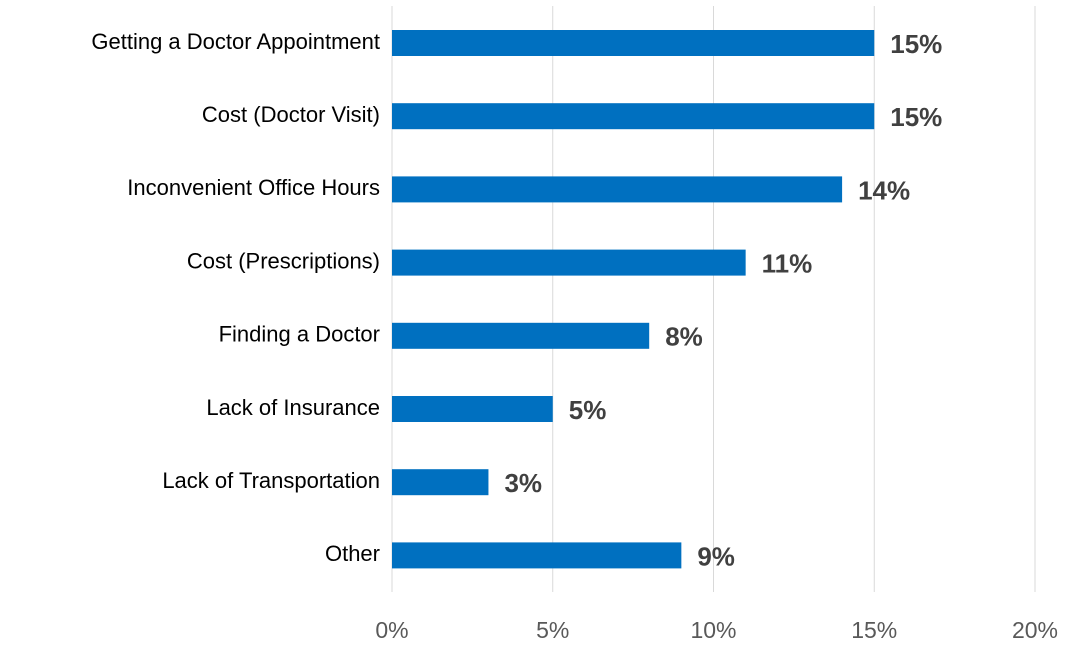 This screenshot has height=647, width=1078. What do you see at coordinates (235, 41) in the screenshot?
I see `y-tick-label: Getting a Doctor Appointment` at bounding box center [235, 41].